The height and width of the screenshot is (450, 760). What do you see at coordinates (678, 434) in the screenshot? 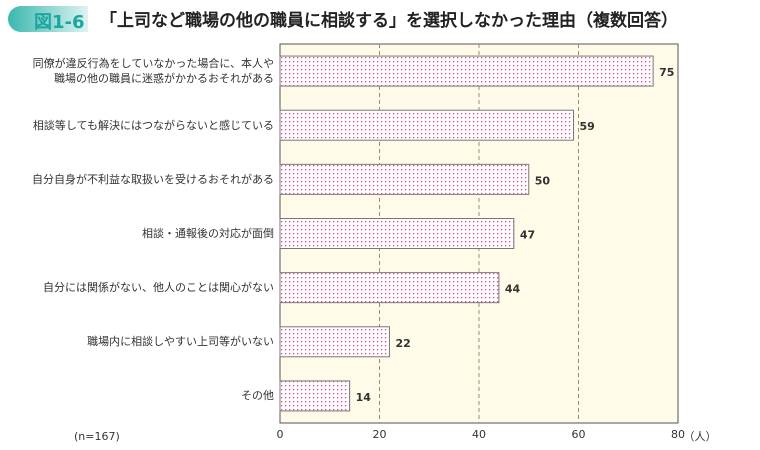
I see `x-tick-label: 80` at bounding box center [678, 434].